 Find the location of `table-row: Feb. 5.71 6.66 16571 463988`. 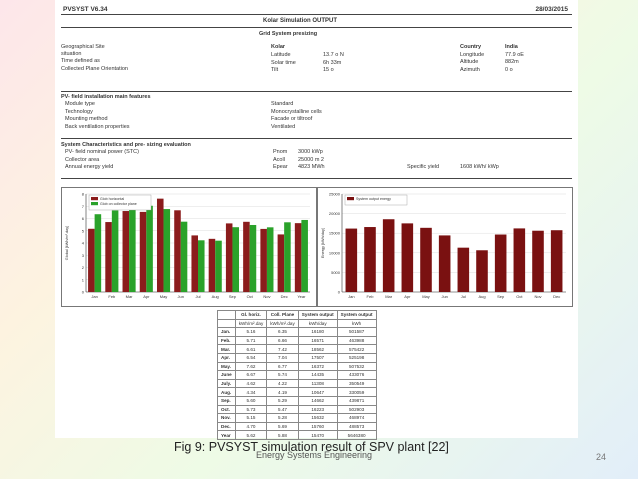

table-row: Feb. 5.71 6.66 16571 463988 is located at coordinates (297, 340).